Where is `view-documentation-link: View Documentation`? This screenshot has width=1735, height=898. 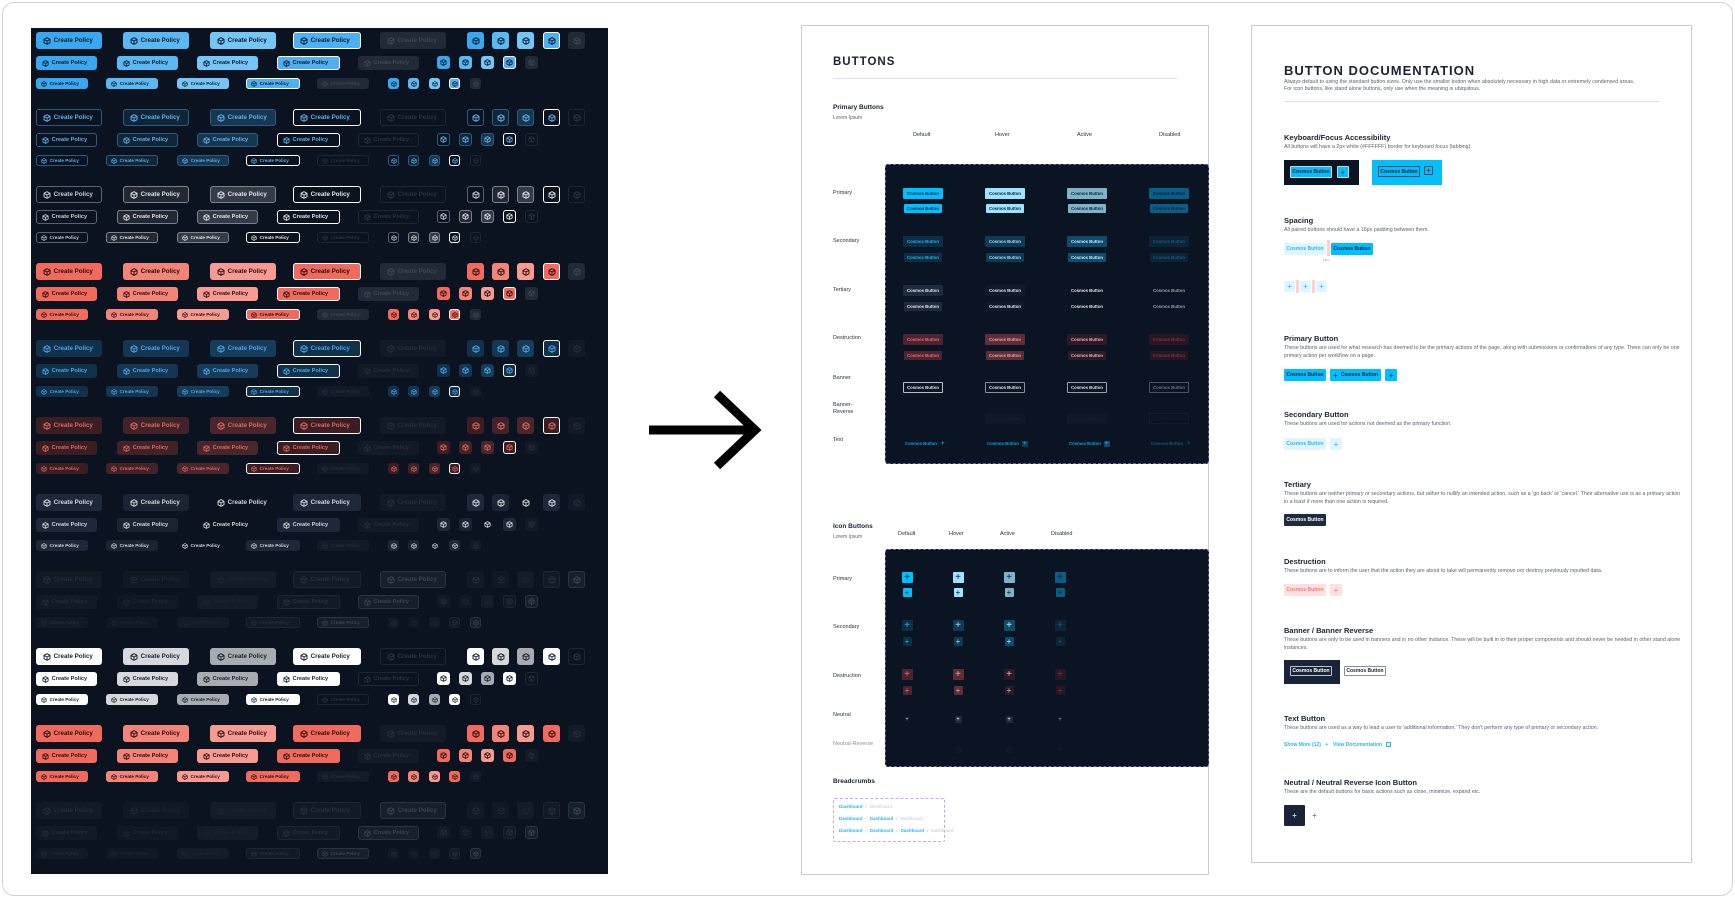
view-documentation-link: View Documentation is located at coordinates (1362, 745).